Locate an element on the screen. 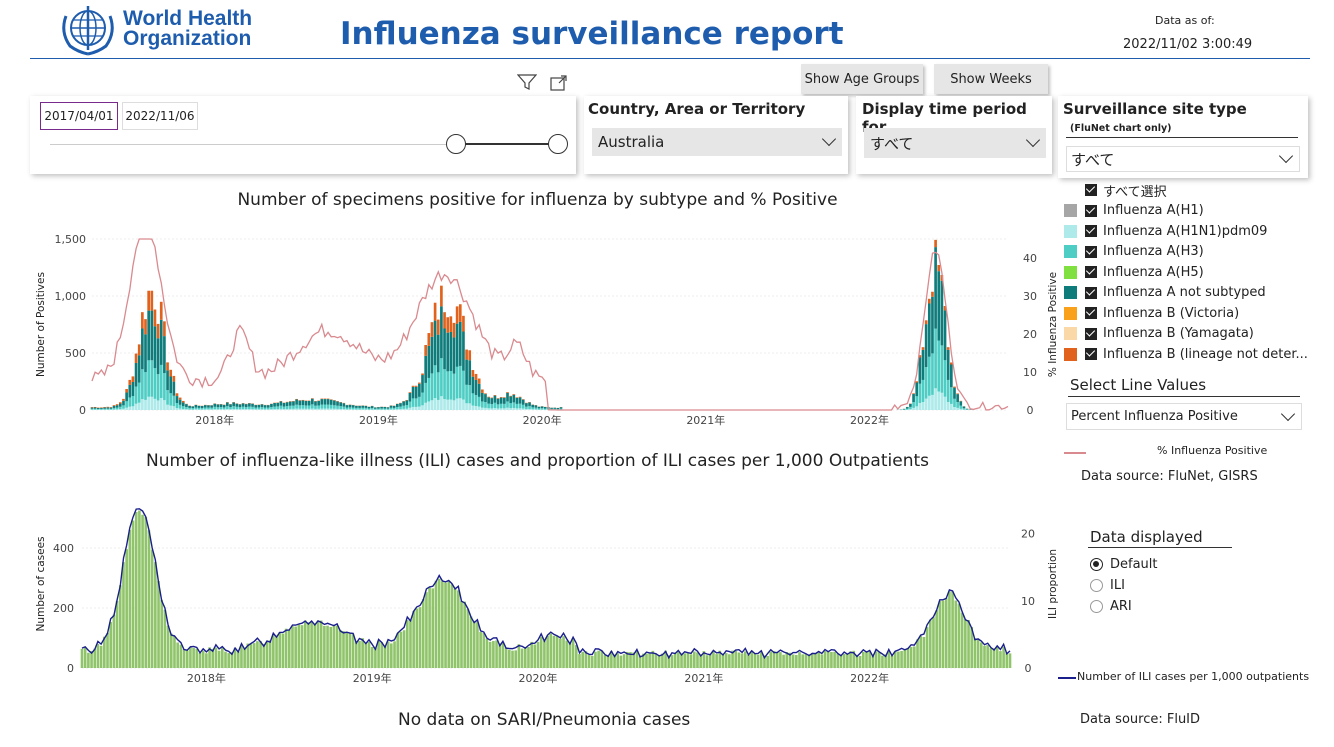 The width and height of the screenshot is (1334, 747). radio-option-default: Default is located at coordinates (1124, 564).